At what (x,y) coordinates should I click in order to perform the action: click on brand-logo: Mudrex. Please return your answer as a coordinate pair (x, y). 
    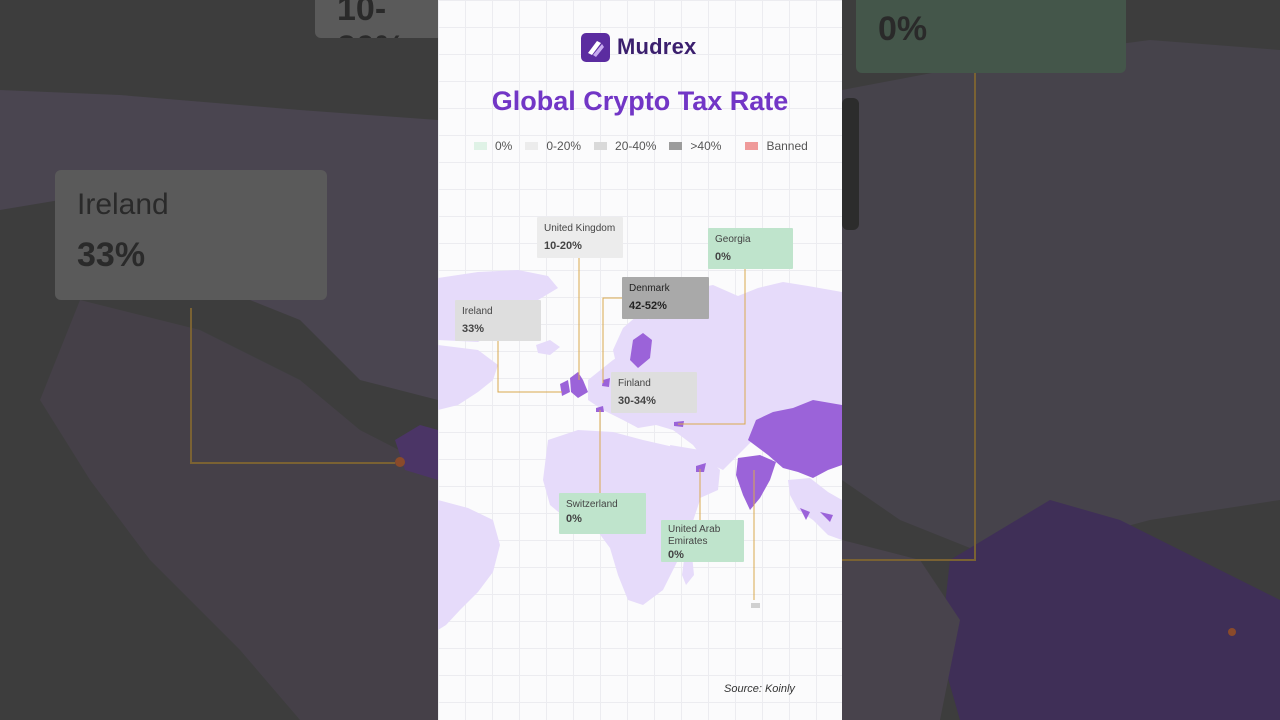
    Looking at the image, I should click on (638, 47).